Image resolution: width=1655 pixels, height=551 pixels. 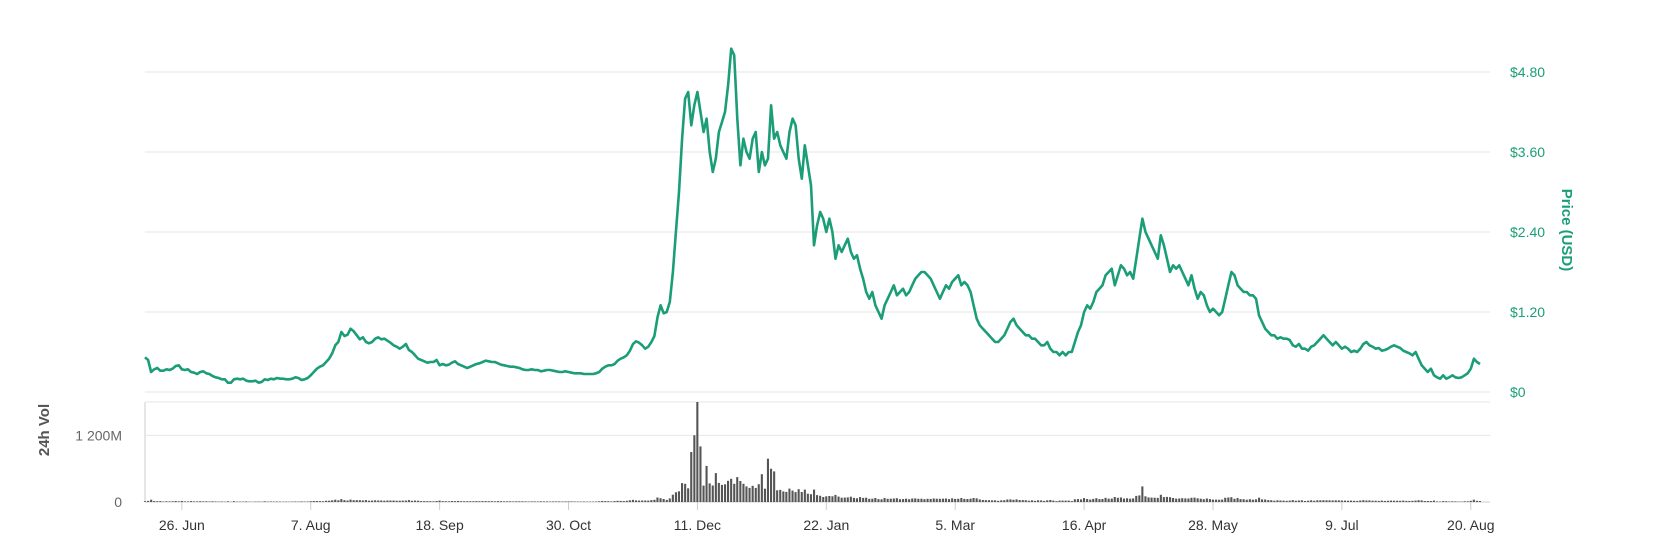 I want to click on x-tick-label: 22. Jan, so click(x=826, y=525).